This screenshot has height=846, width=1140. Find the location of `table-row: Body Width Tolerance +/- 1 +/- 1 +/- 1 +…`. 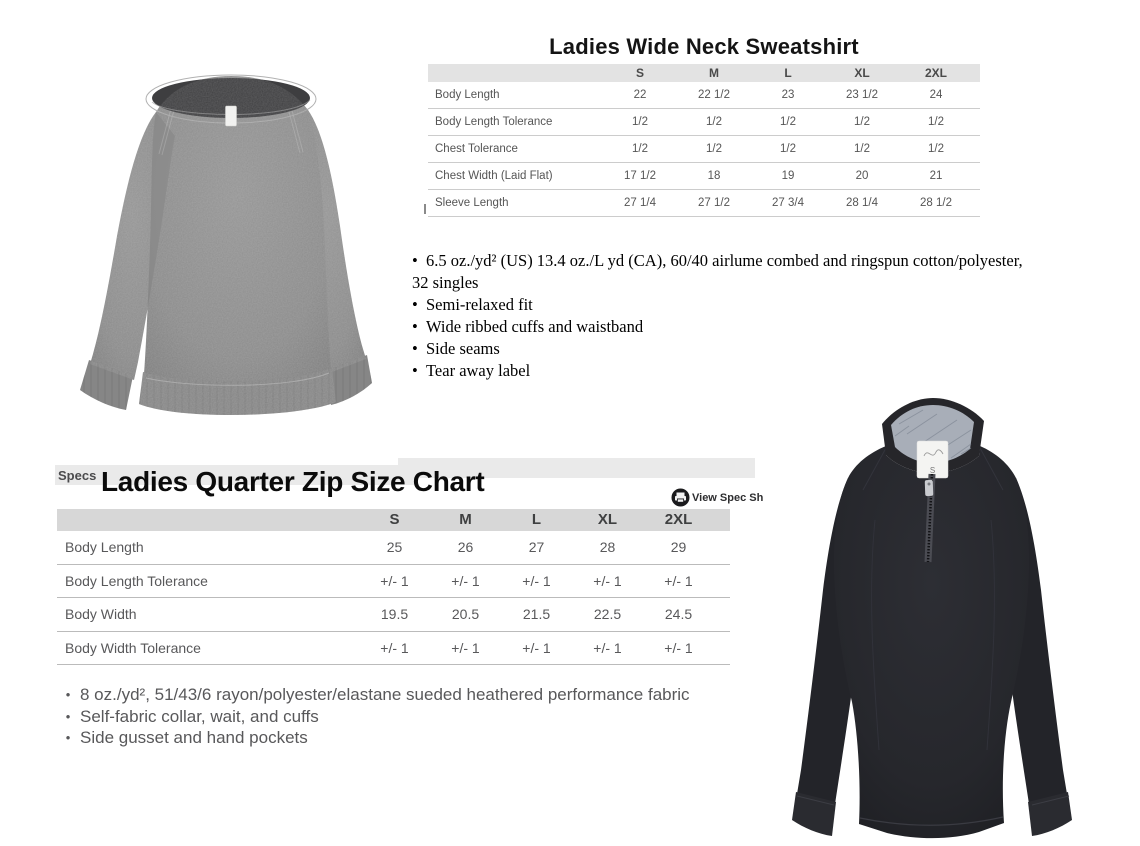

table-row: Body Width Tolerance +/- 1 +/- 1 +/- 1 +… is located at coordinates (393, 648).